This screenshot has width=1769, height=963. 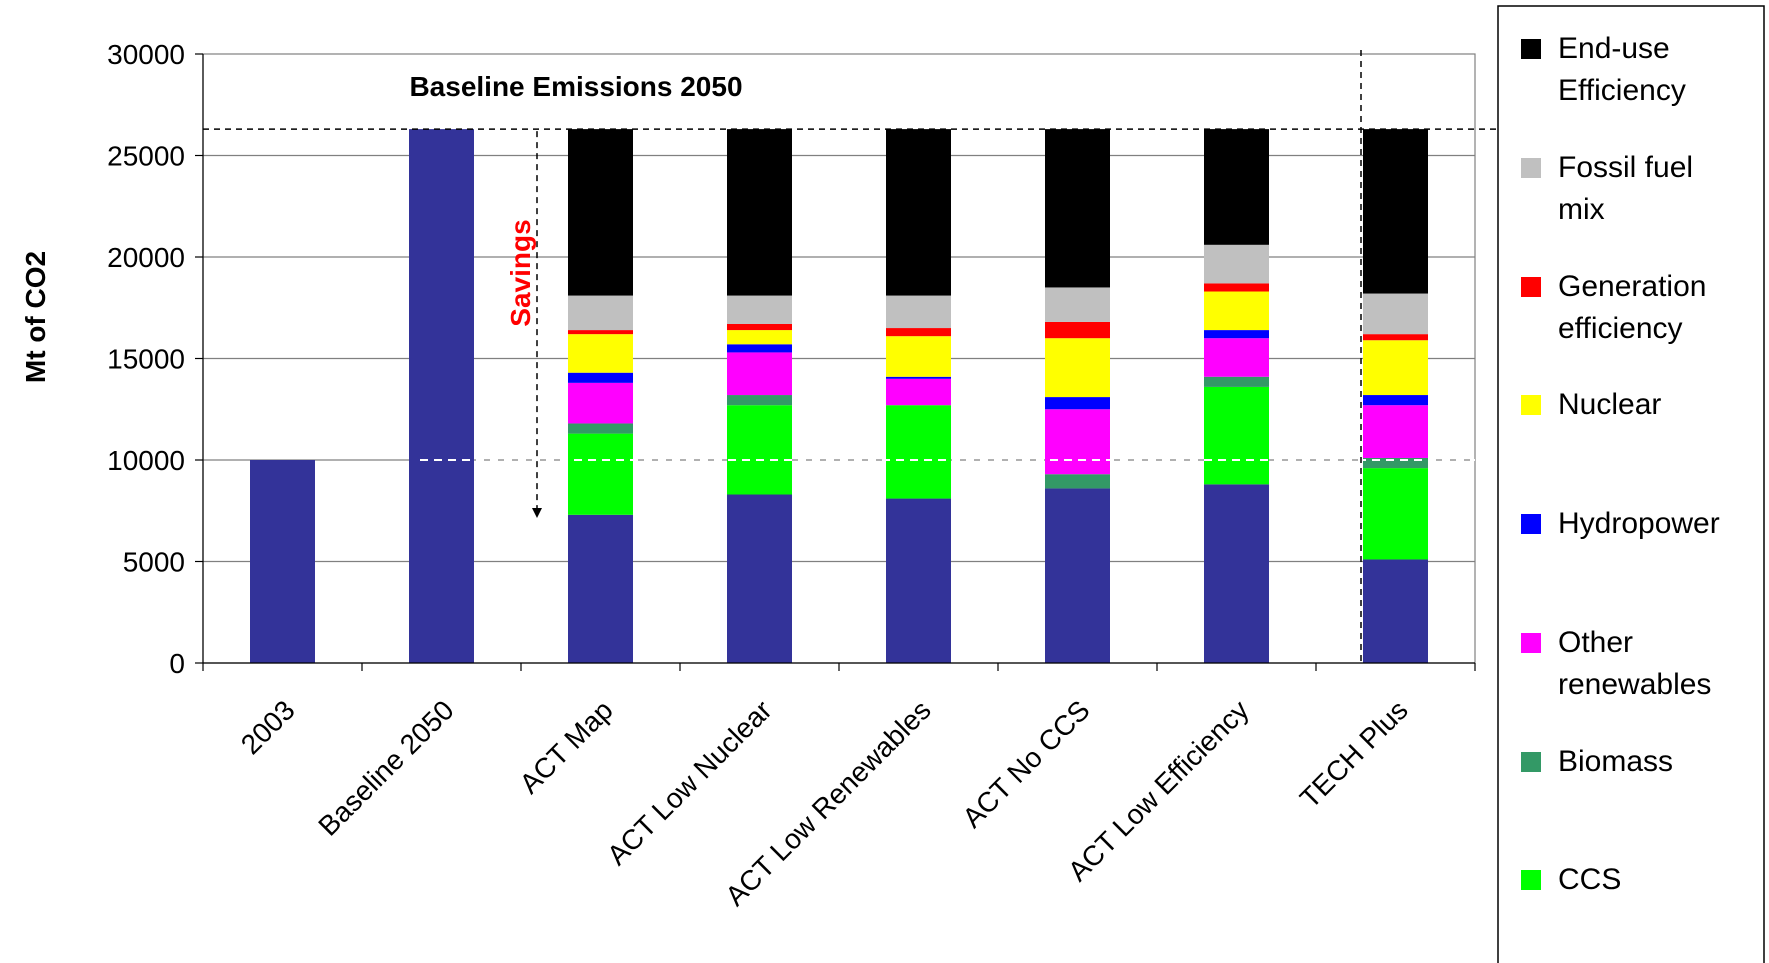 I want to click on legend-label-line: Fossil fuel, so click(x=1625, y=167).